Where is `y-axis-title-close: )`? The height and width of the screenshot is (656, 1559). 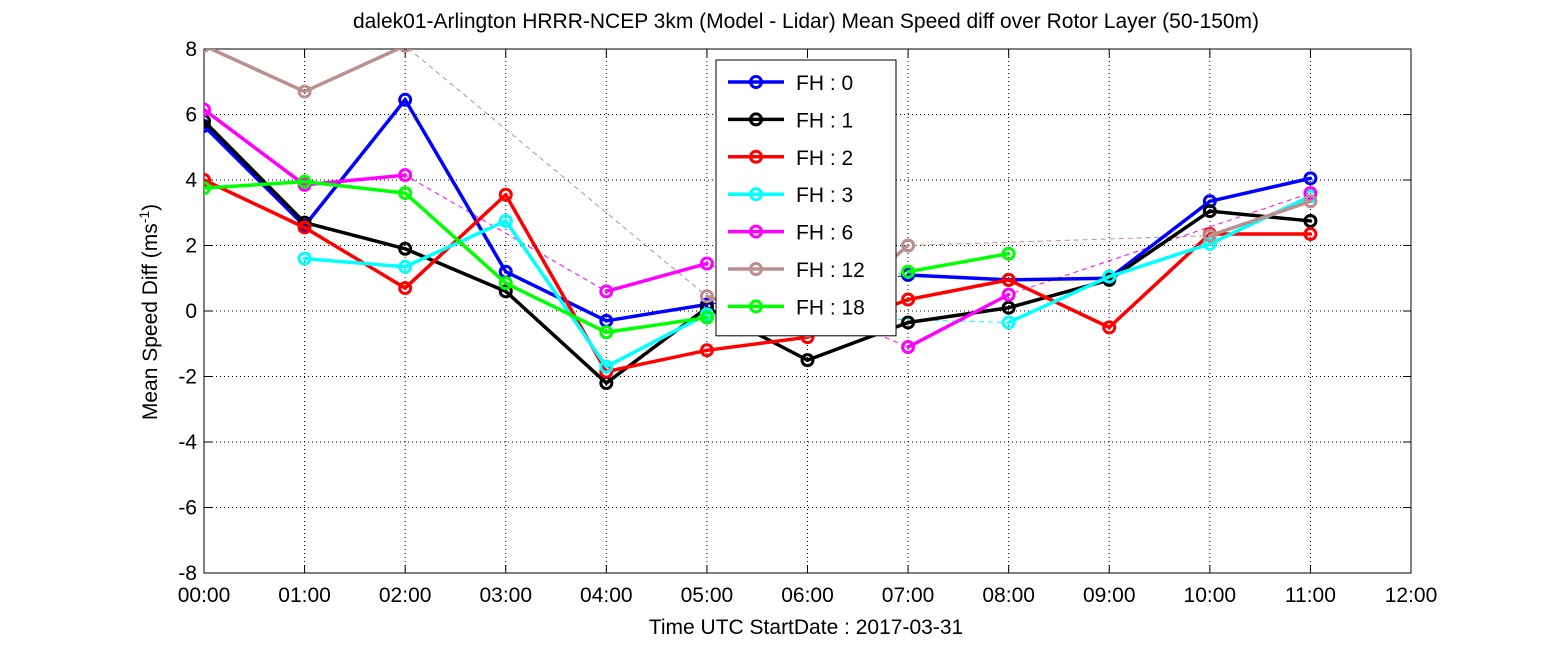
y-axis-title-close: ) is located at coordinates (150, 207).